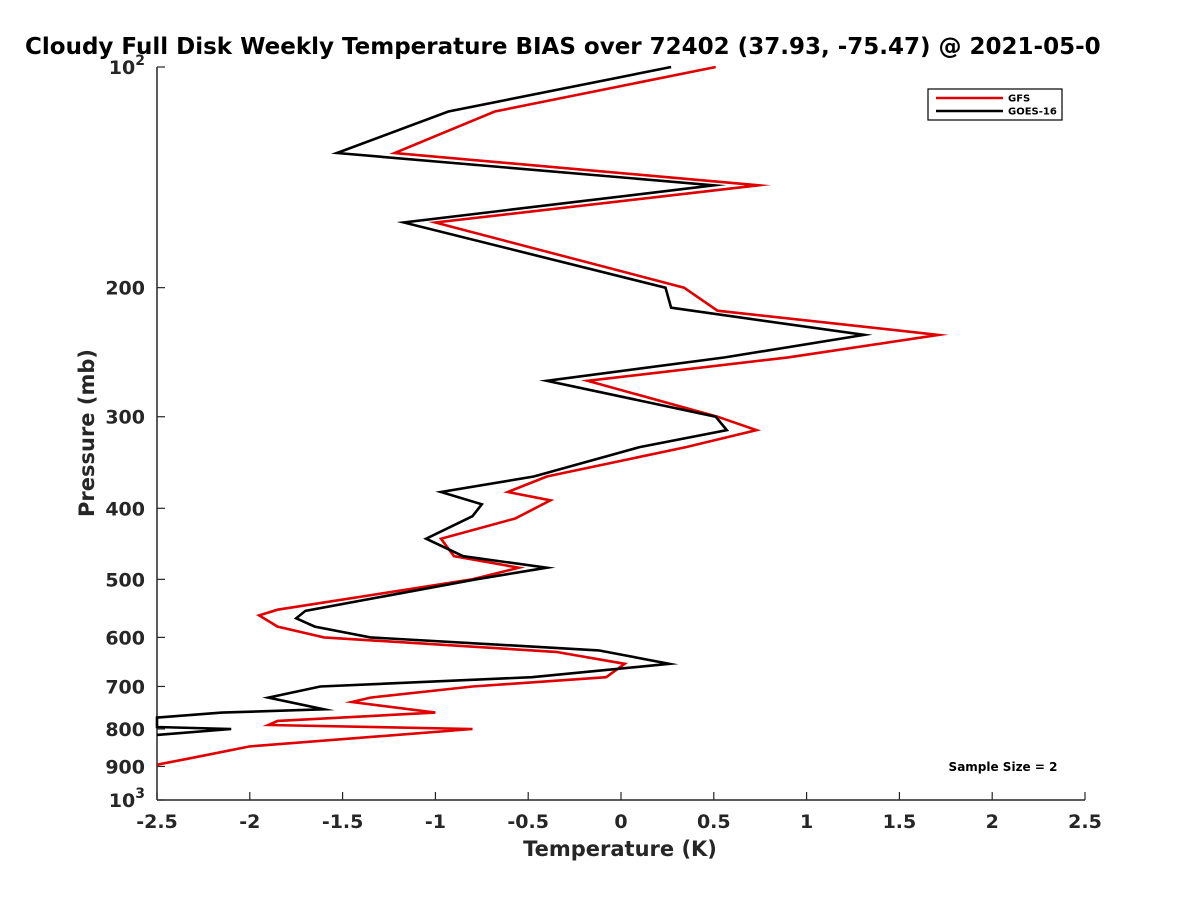  I want to click on y-tick-label: 800, so click(125, 730).